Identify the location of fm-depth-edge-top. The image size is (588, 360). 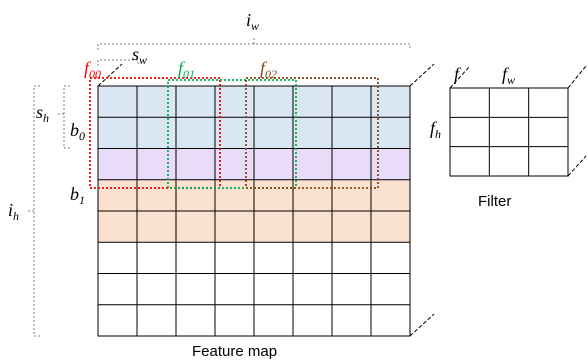
(422, 75).